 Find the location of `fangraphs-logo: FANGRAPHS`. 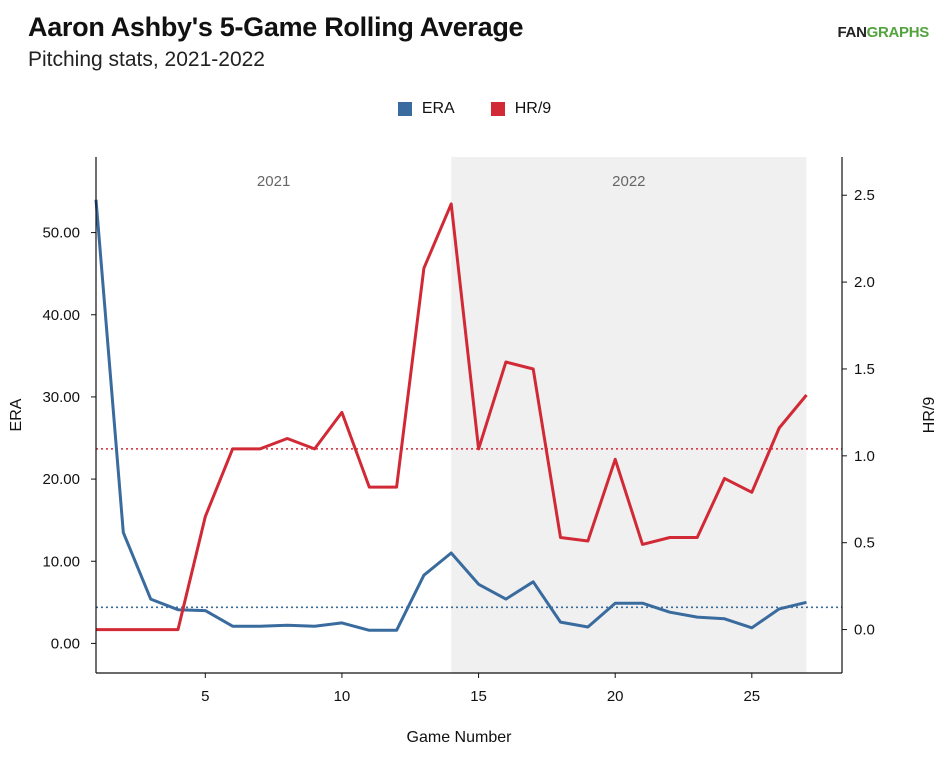

fangraphs-logo: FANGRAPHS is located at coordinates (883, 32).